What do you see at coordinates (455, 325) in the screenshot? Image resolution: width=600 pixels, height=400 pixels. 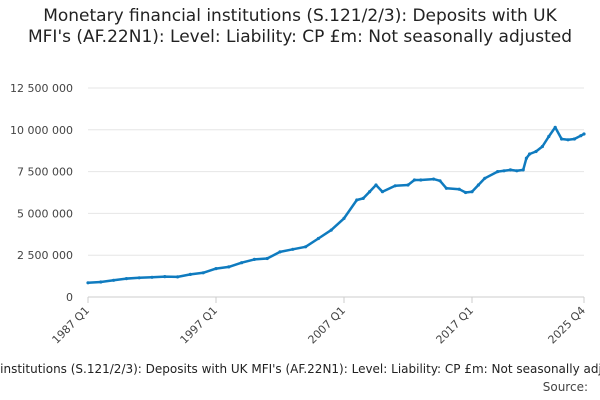 I see `x-tick-label: 2017 Q1` at bounding box center [455, 325].